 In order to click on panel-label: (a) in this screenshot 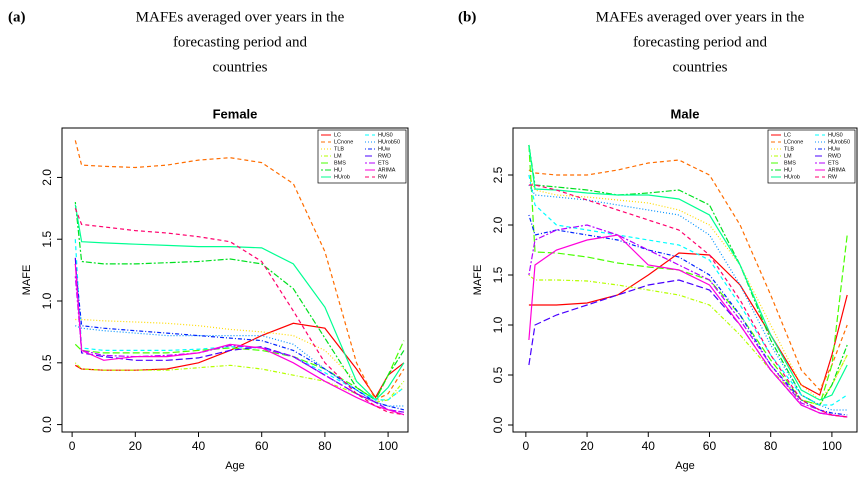, I will do `click(17, 17)`.